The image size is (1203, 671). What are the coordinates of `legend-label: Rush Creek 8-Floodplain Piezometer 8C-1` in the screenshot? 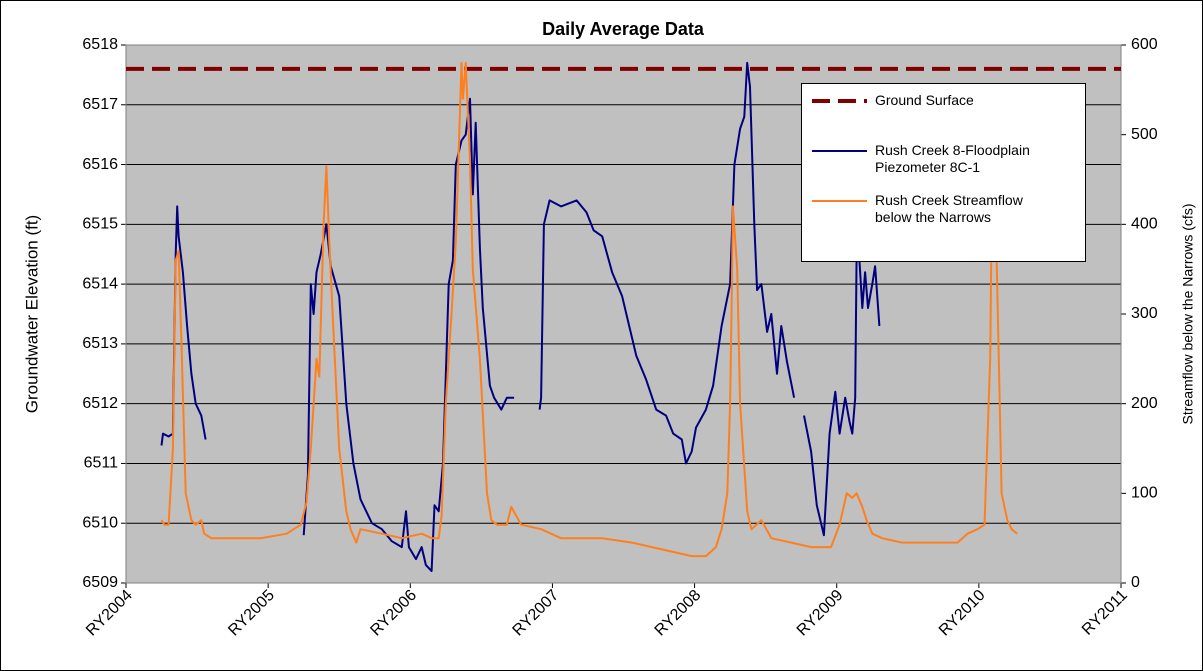 It's located at (952, 158).